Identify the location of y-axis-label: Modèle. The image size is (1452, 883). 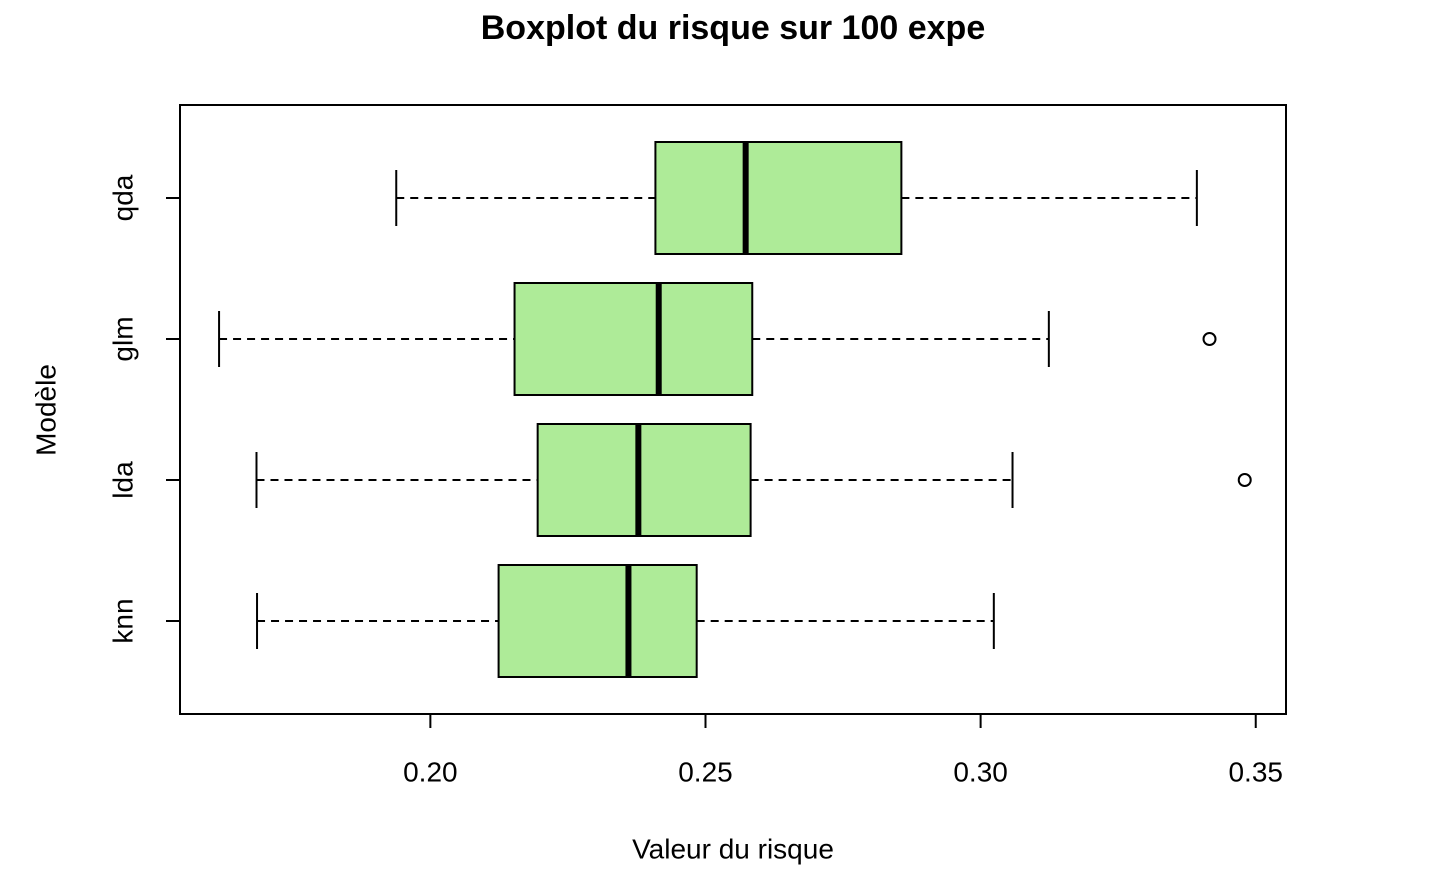
(45, 410).